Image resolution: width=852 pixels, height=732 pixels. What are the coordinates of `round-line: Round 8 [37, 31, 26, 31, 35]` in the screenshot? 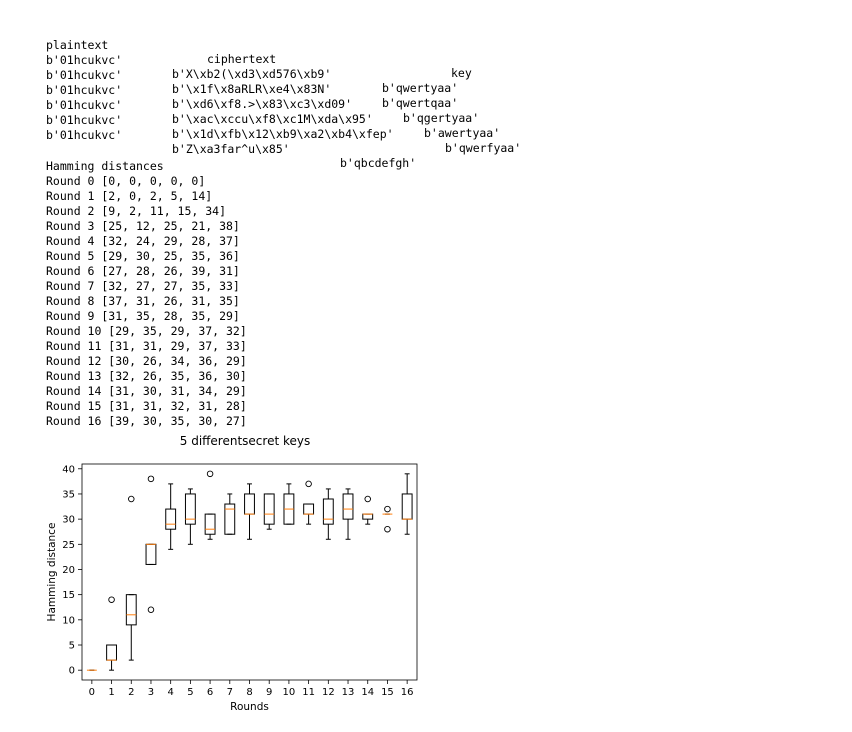 It's located at (143, 301).